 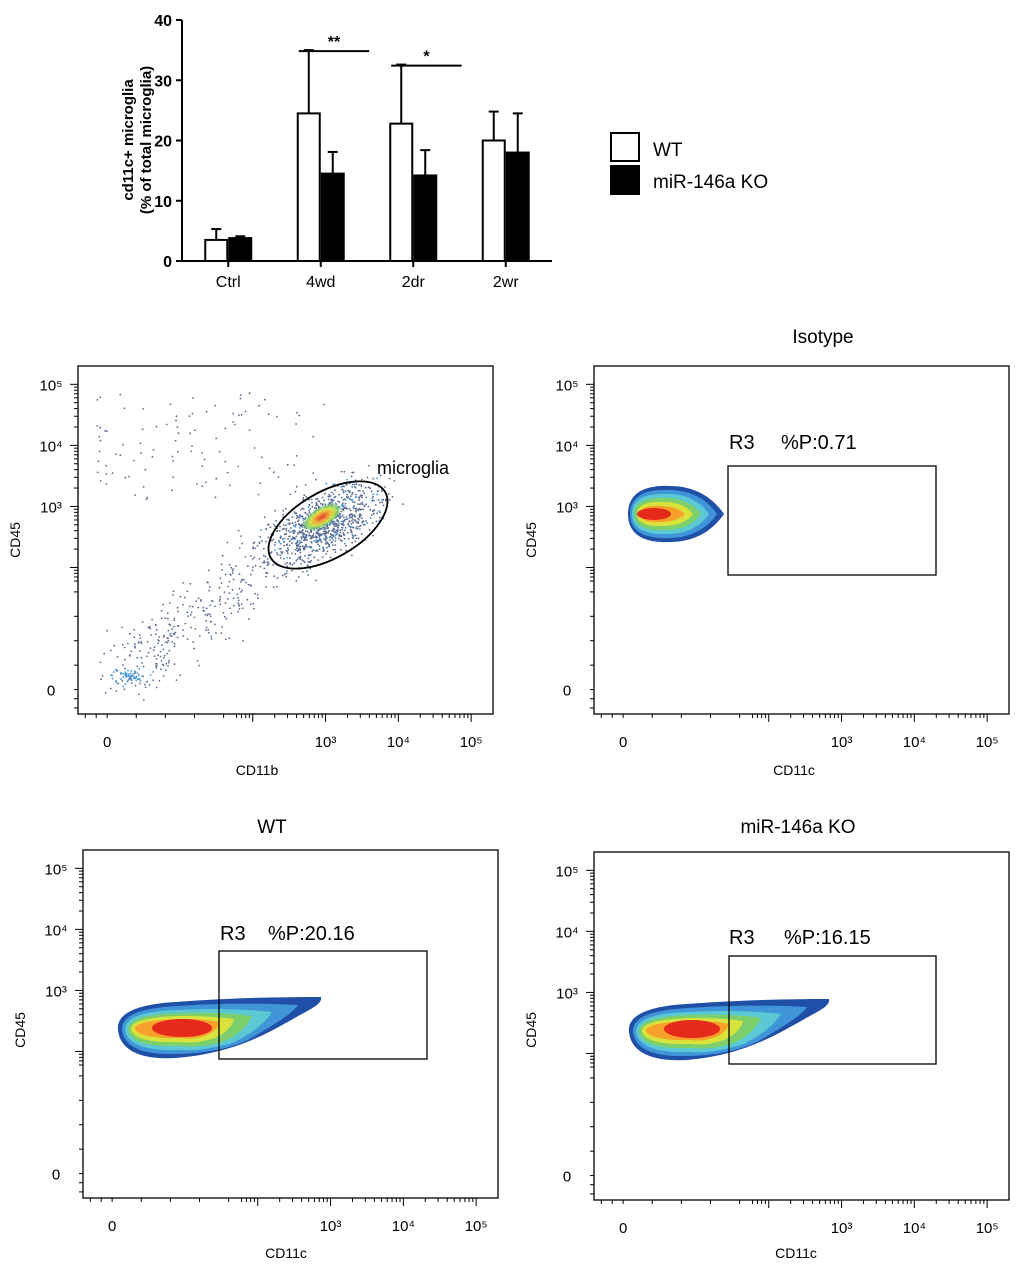 I want to click on x-tick-label: 10³, so click(x=842, y=742).